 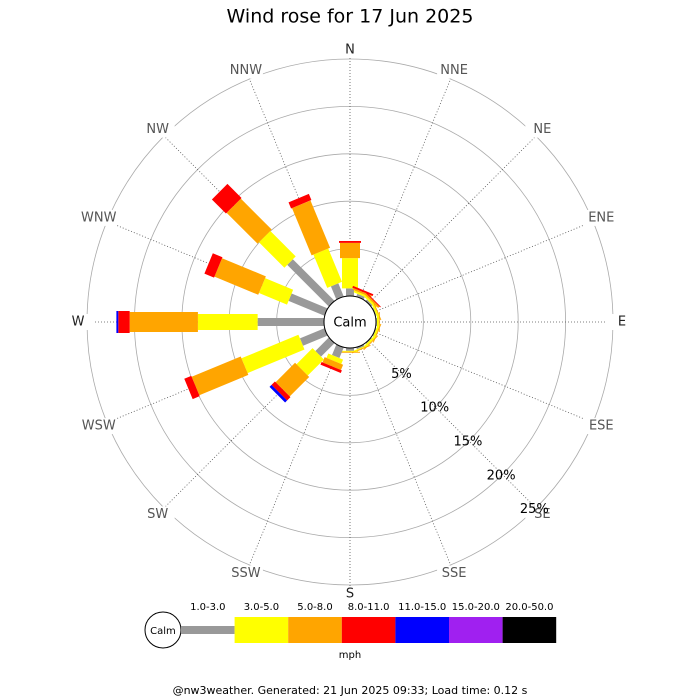 I want to click on direction-label: NE, so click(x=542, y=129).